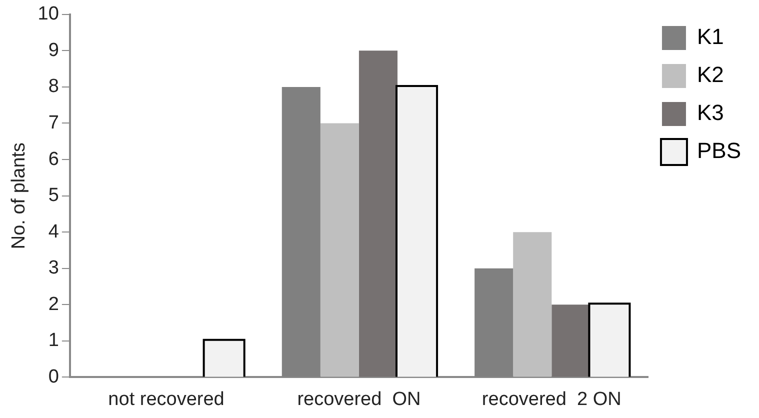 This screenshot has height=418, width=759. I want to click on y-tick-label: 10, so click(48, 14).